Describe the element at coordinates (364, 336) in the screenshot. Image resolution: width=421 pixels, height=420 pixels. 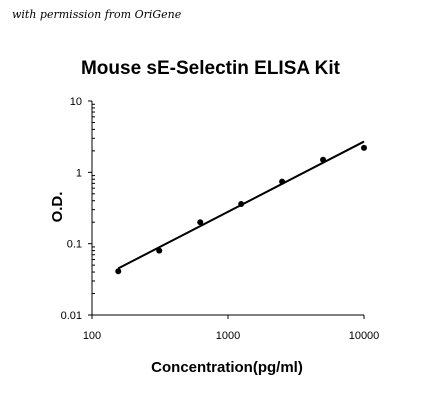
I see `x-tick-label: 10000` at that location.